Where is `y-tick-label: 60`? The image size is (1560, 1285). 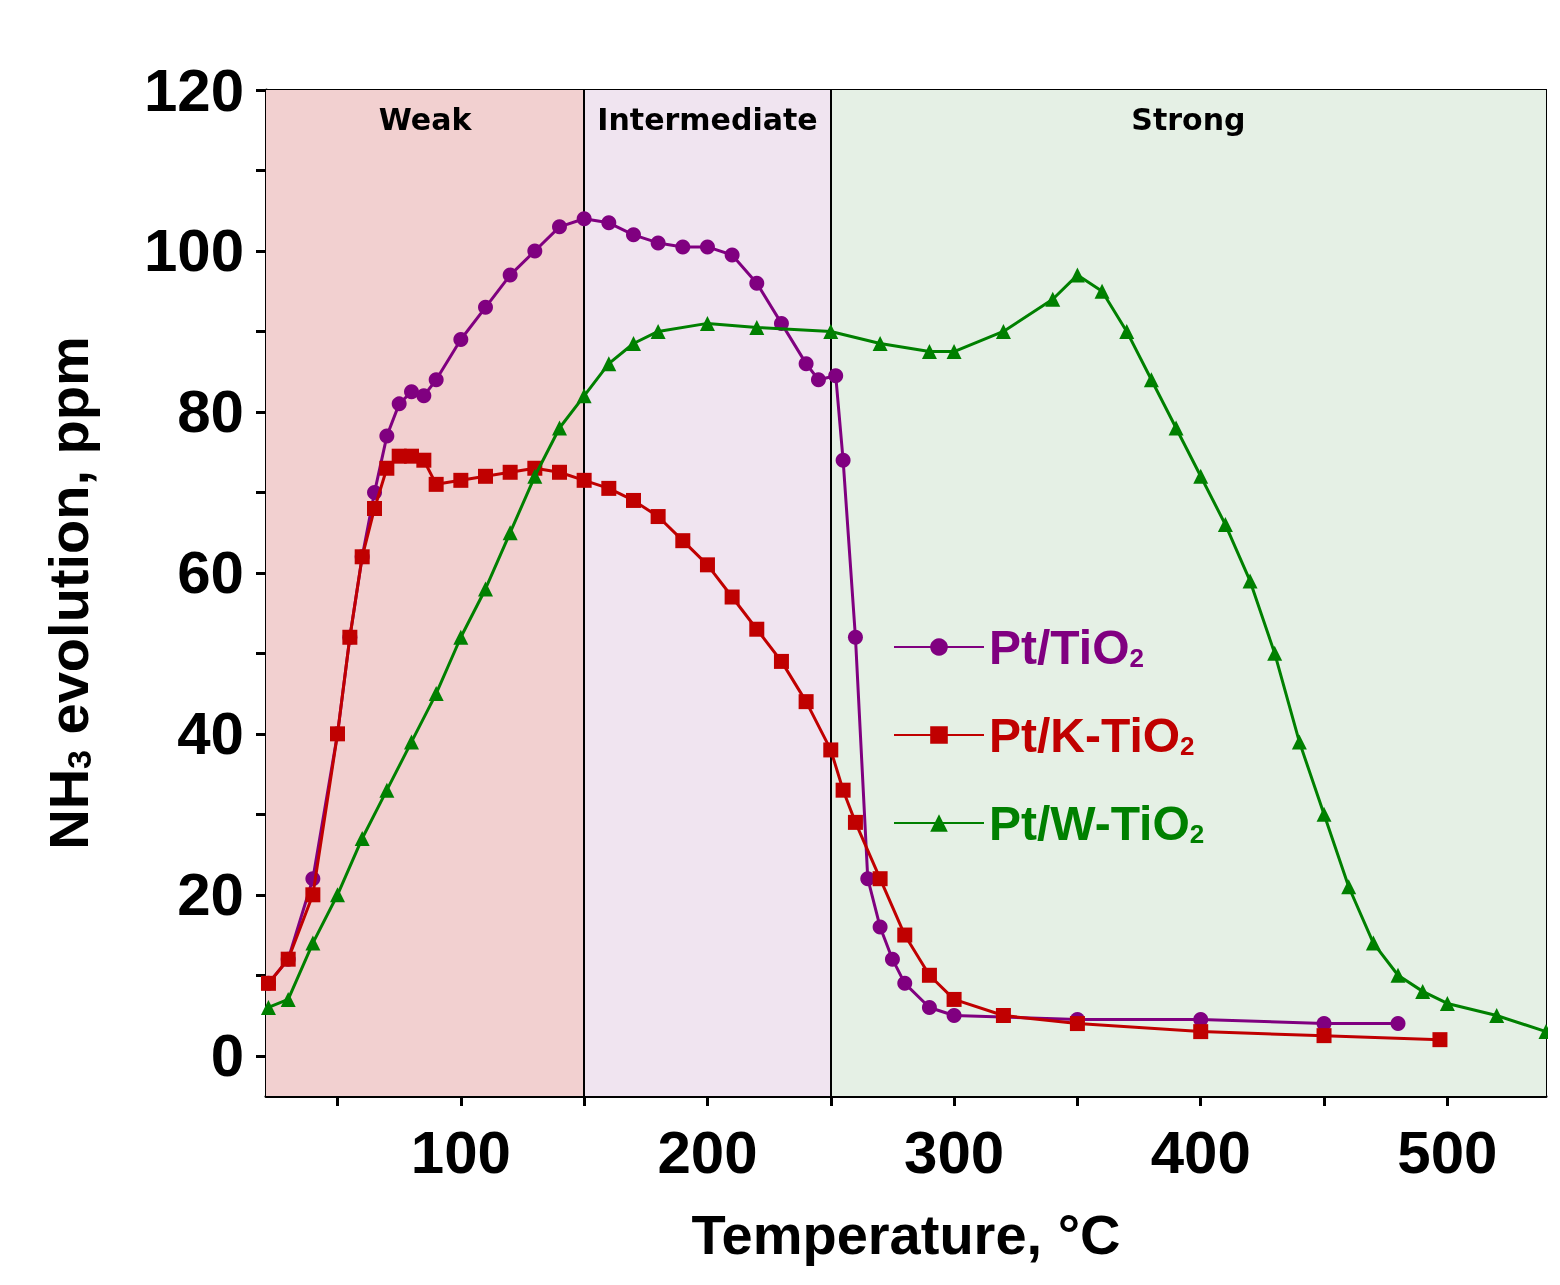
y-tick-label: 60 is located at coordinates (210, 573).